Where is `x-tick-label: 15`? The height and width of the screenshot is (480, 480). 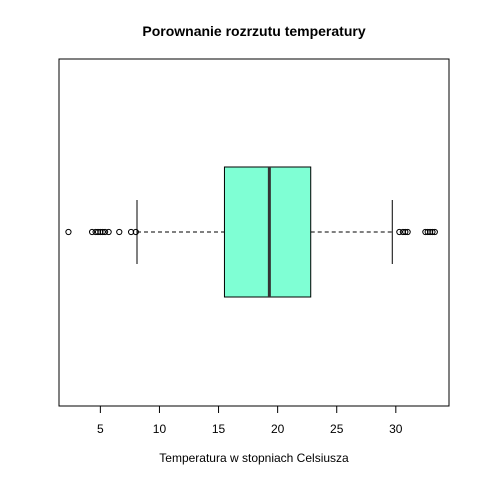
x-tick-label: 15 is located at coordinates (219, 429).